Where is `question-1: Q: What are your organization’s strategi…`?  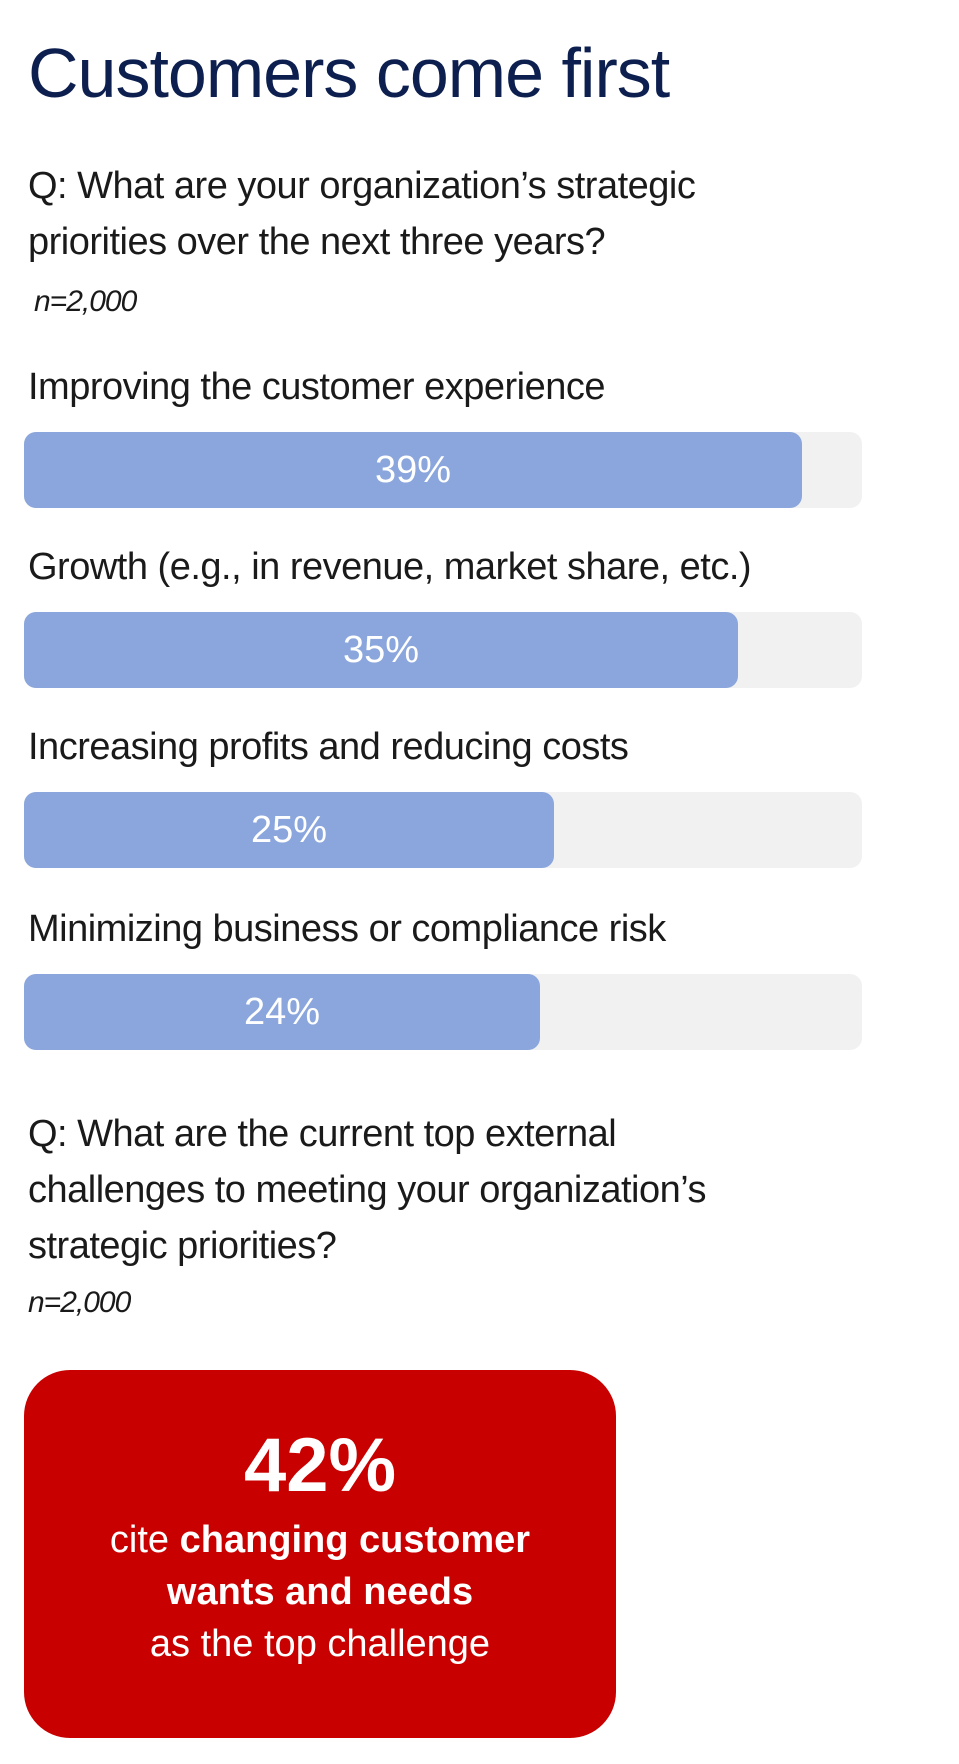 question-1: Q: What are your organization’s strategi… is located at coordinates (362, 214).